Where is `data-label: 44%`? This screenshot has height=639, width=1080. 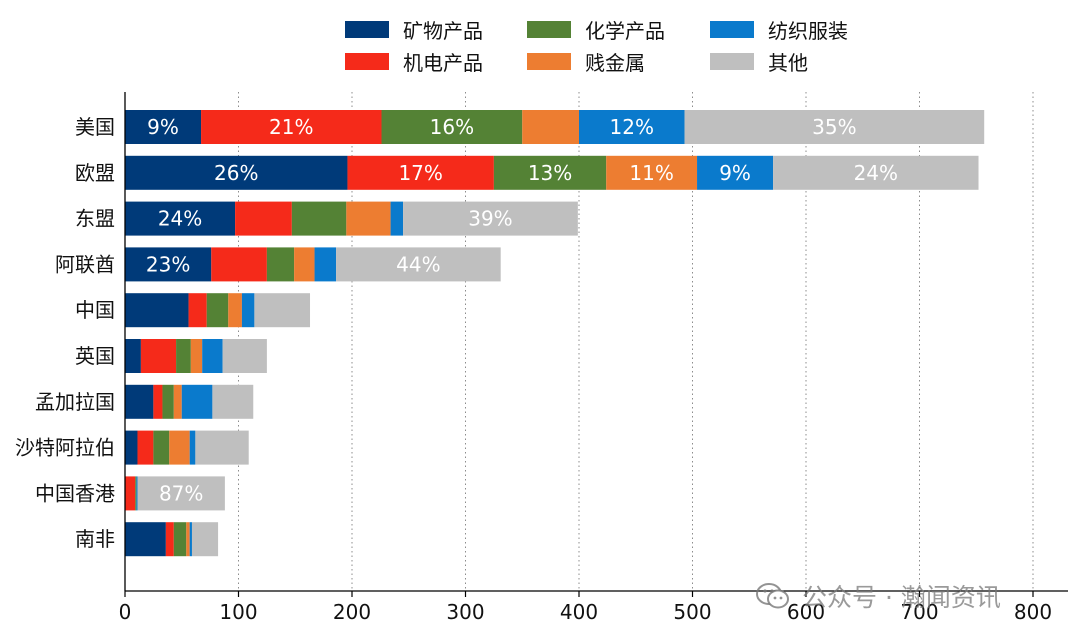
data-label: 44% is located at coordinates (418, 264).